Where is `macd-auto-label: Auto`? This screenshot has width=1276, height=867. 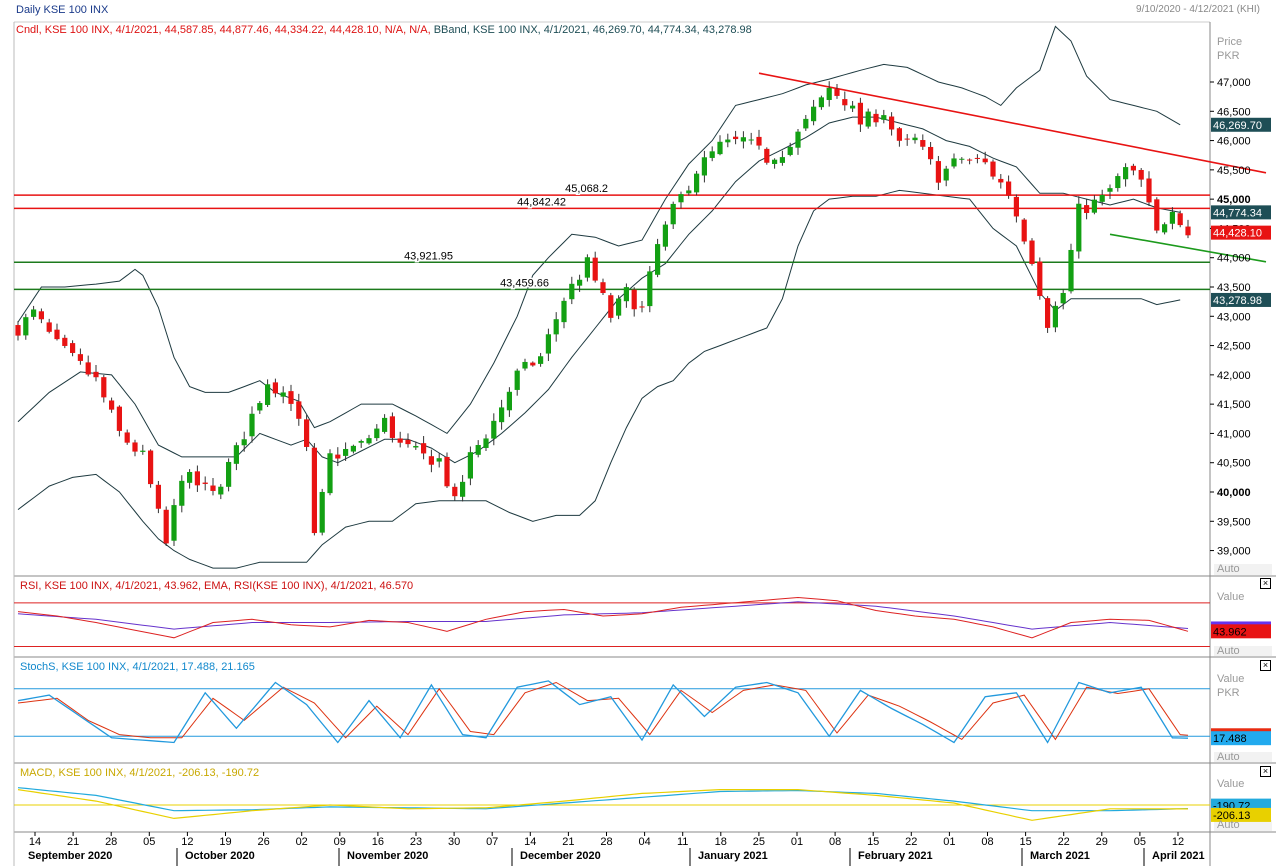 macd-auto-label: Auto is located at coordinates (1228, 825).